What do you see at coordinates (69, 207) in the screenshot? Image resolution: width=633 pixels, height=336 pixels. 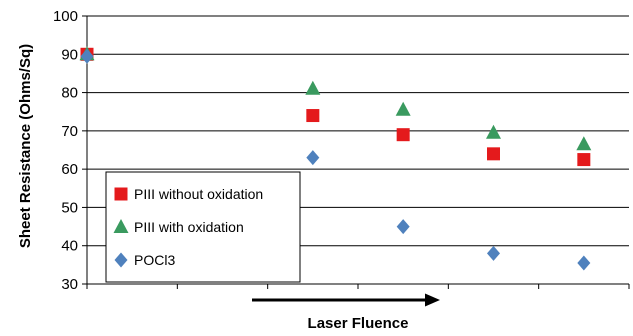 I see `y-tick-label: 50` at bounding box center [69, 207].